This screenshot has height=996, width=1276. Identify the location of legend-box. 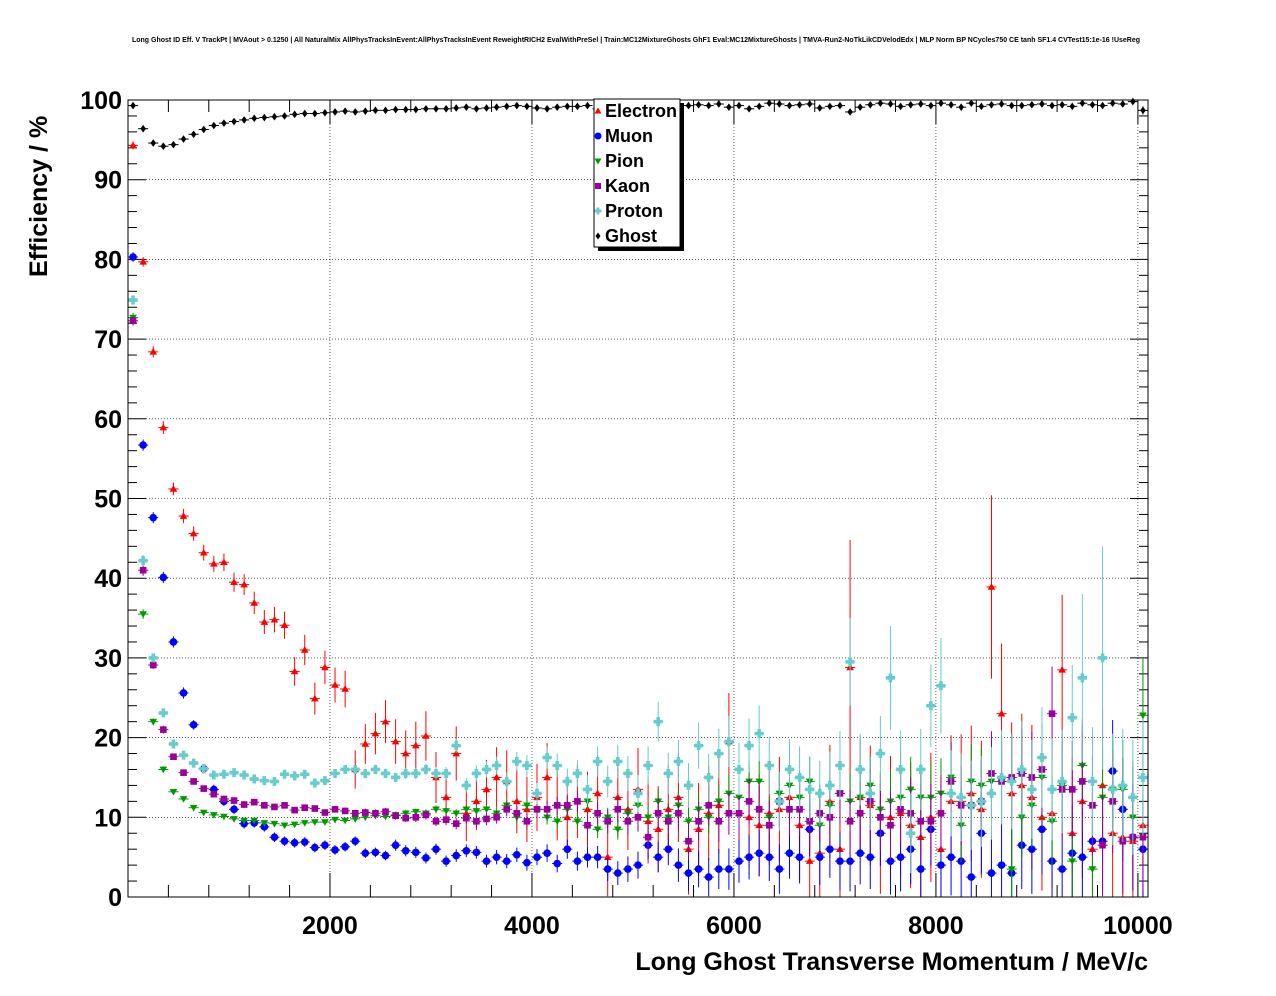
(637, 173).